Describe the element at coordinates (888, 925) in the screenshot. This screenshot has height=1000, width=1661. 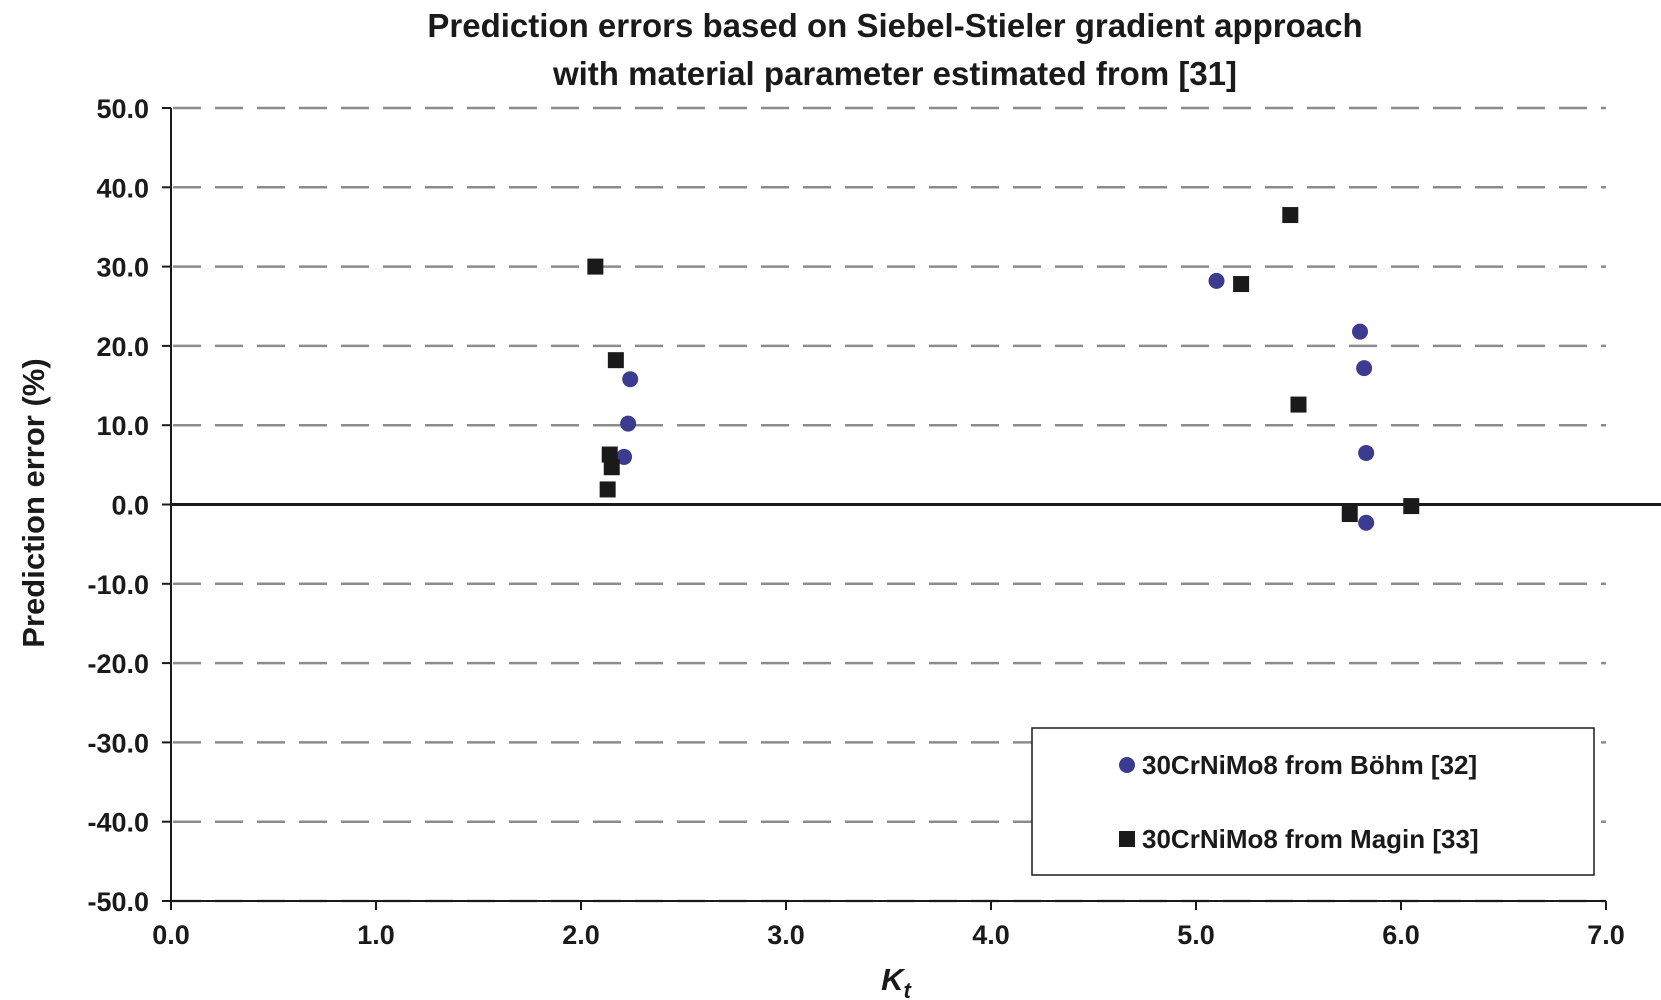
I see `x-ticks: 0.0 1.0 2.0 3.0 4.0 5.0 6.0 7.0` at that location.